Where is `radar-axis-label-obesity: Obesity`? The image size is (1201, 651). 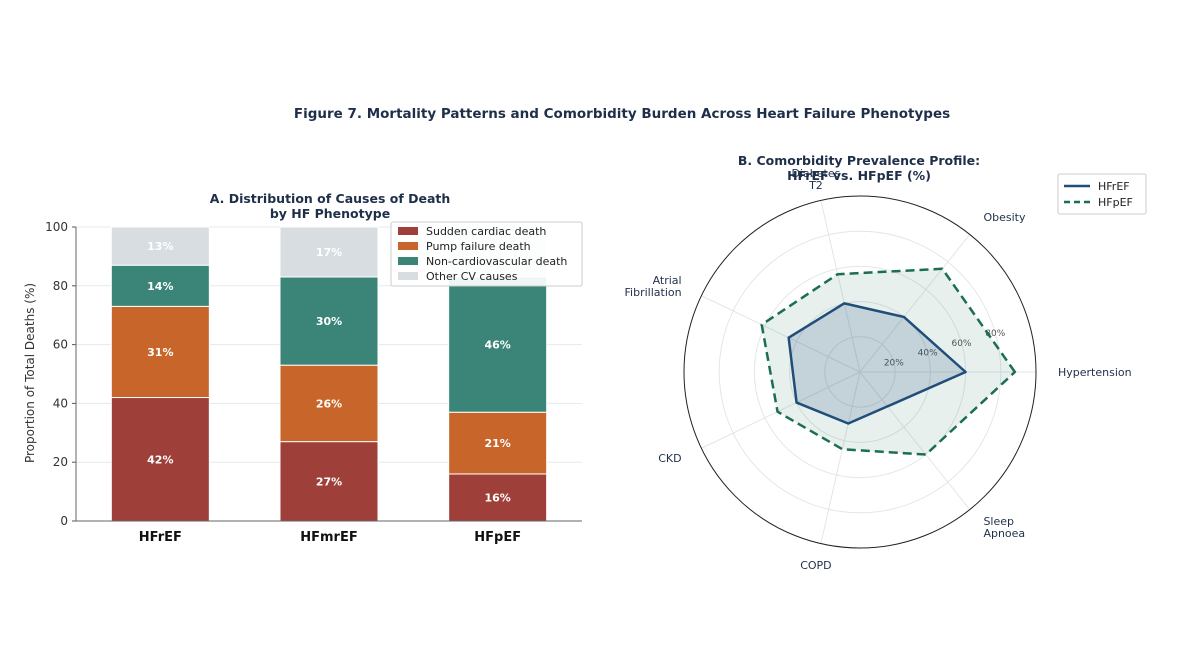 radar-axis-label-obesity: Obesity is located at coordinates (1004, 217).